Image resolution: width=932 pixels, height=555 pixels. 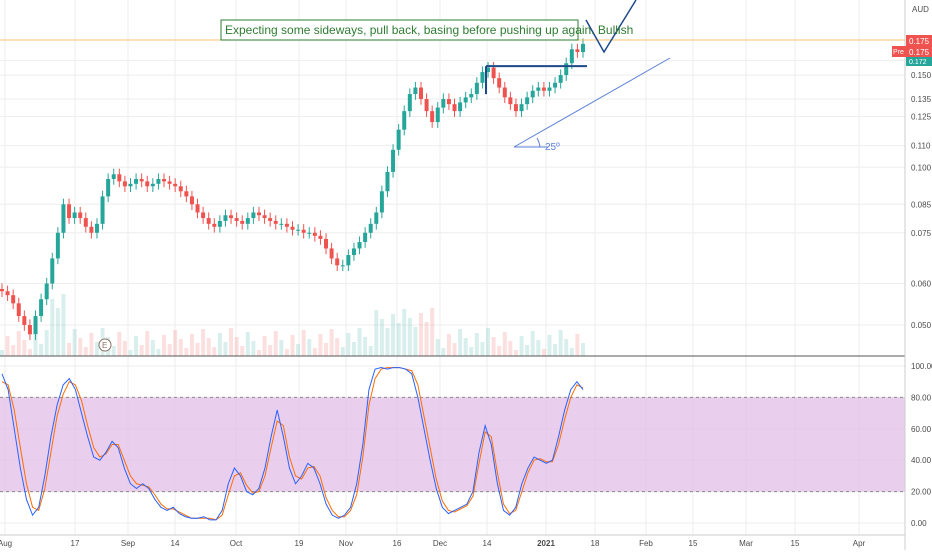 What do you see at coordinates (921, 366) in the screenshot?
I see `stoch-tick-label: 100.00` at bounding box center [921, 366].